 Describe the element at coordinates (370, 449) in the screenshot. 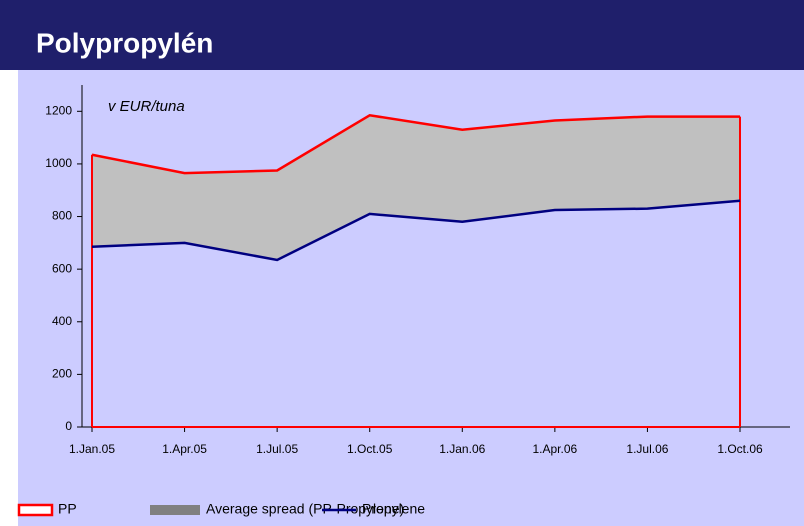

I see `x-tick-label: 1.Oct.05` at that location.